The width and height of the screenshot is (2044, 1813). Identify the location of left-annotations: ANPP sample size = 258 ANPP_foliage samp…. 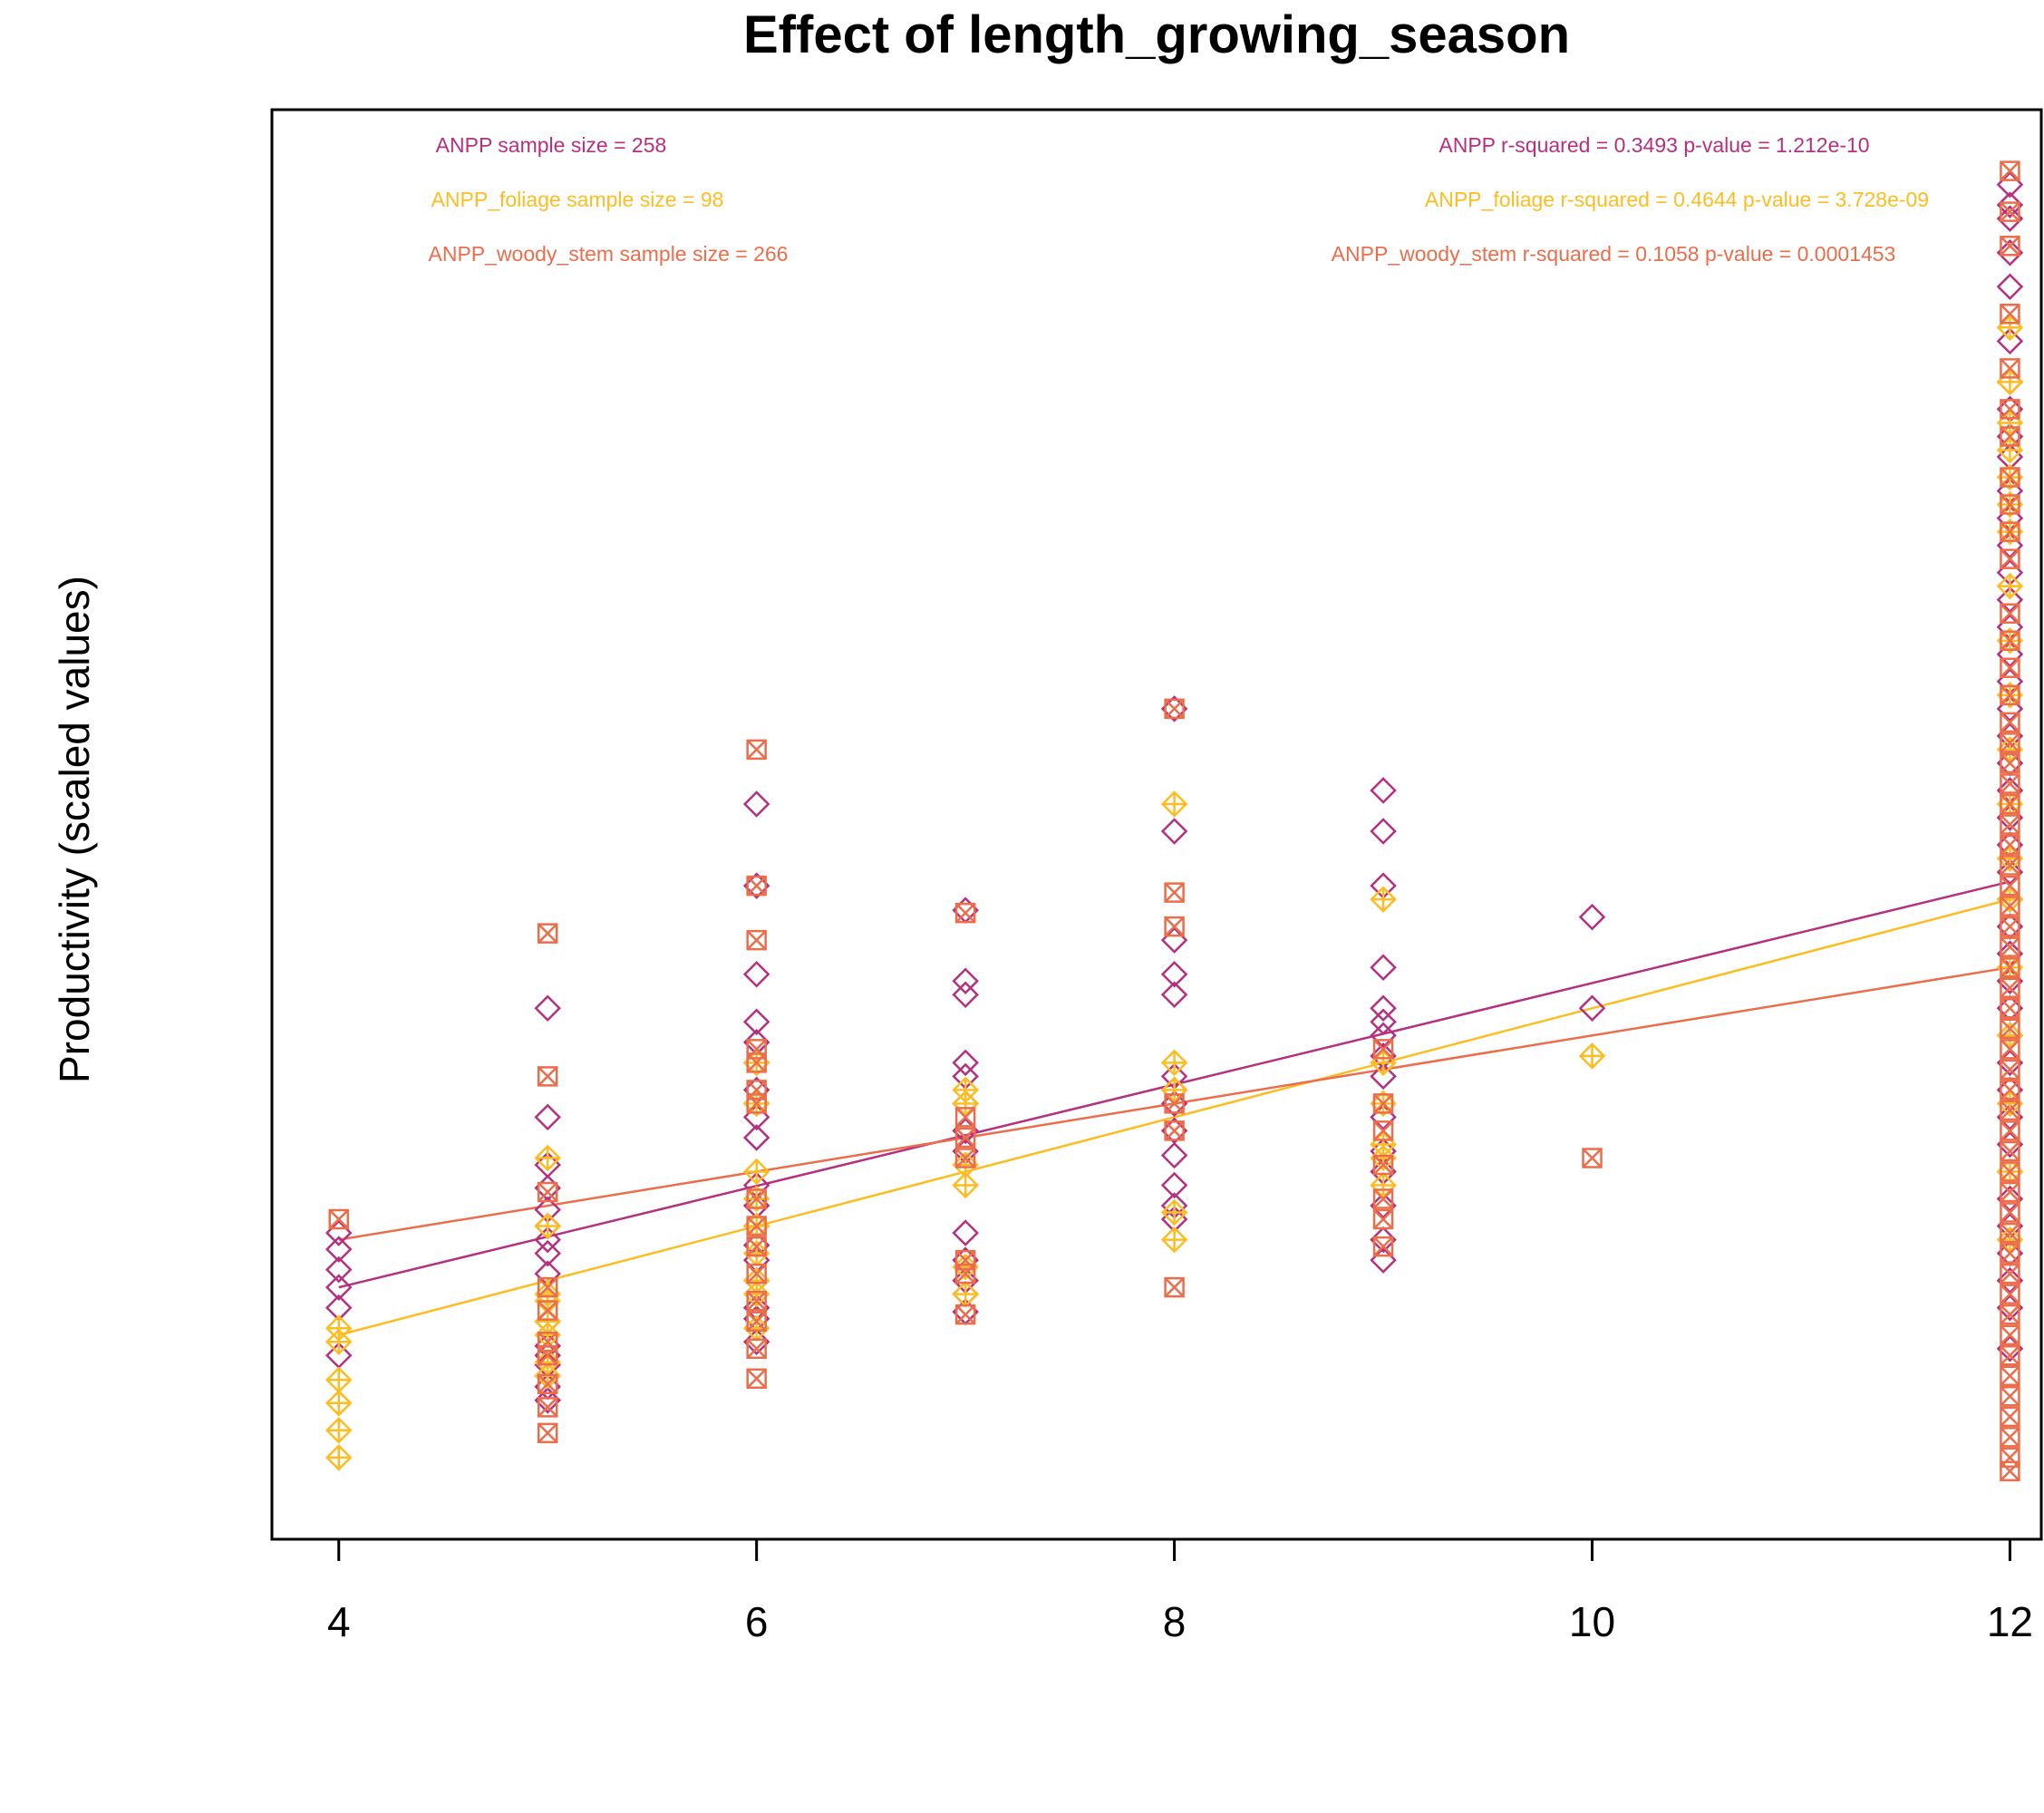
(609, 199).